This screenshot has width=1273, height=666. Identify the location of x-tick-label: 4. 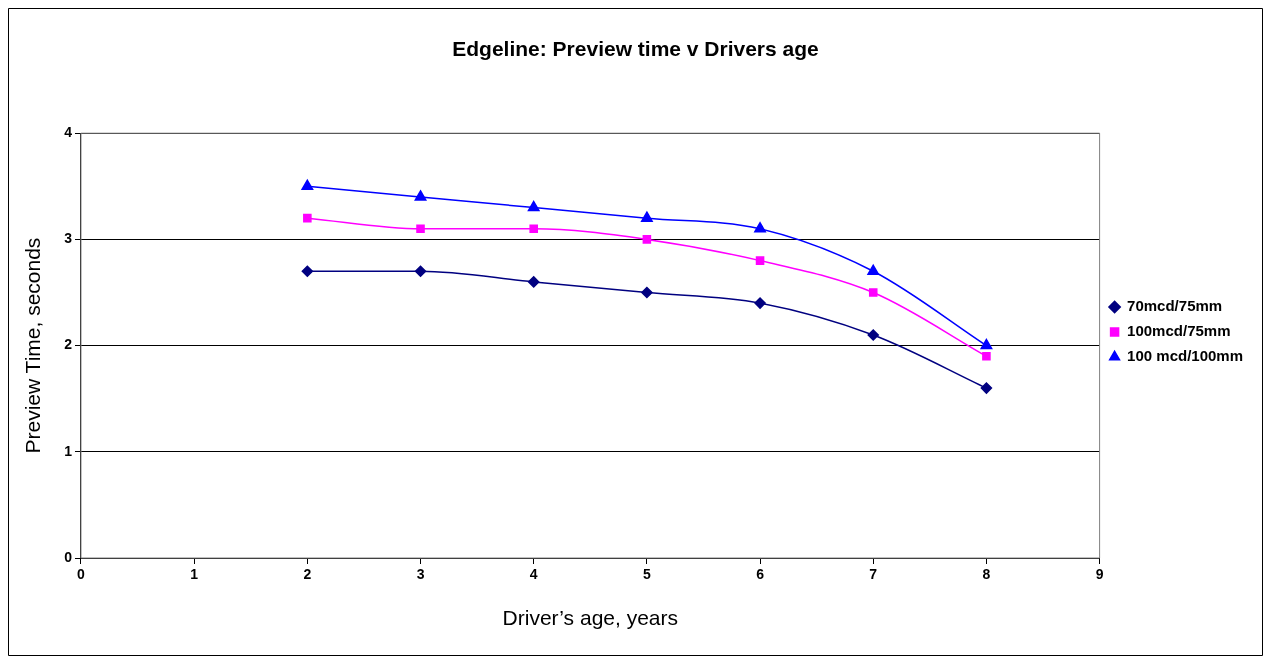
(533, 574).